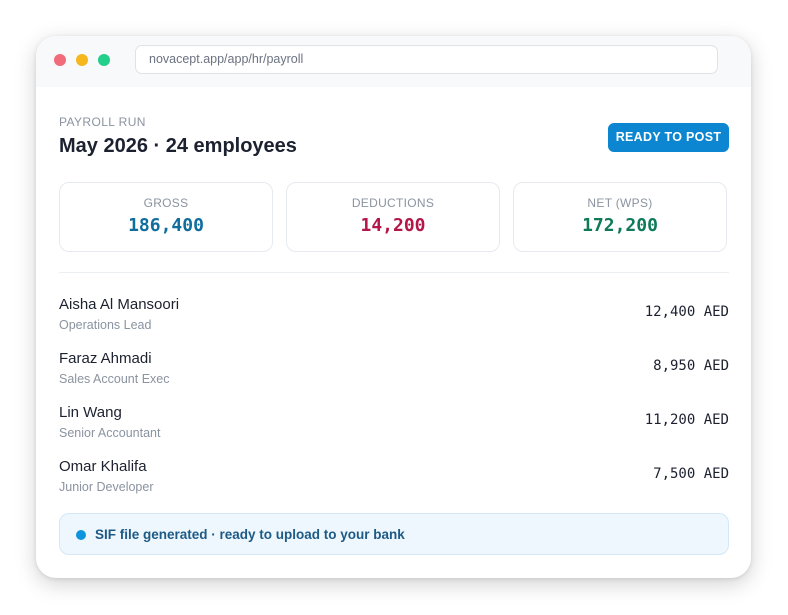  I want to click on gross-value: 186,400, so click(166, 225).